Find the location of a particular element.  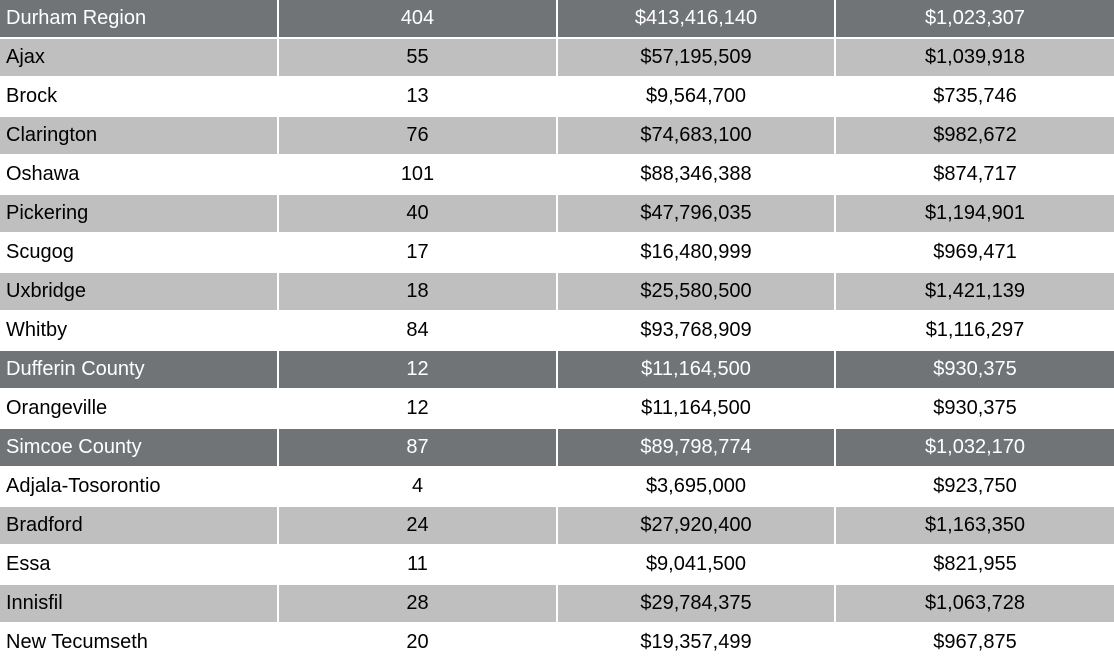

sales-count-cell: 40 is located at coordinates (418, 214).